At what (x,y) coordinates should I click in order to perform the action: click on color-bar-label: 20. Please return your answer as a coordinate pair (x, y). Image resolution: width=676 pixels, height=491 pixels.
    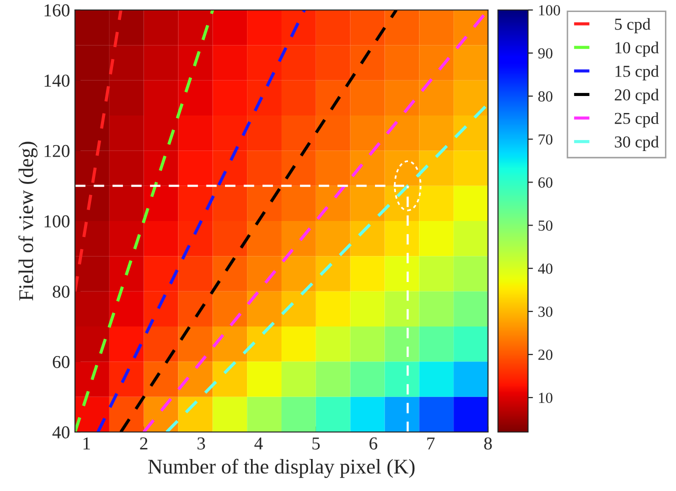
    Looking at the image, I should click on (545, 355).